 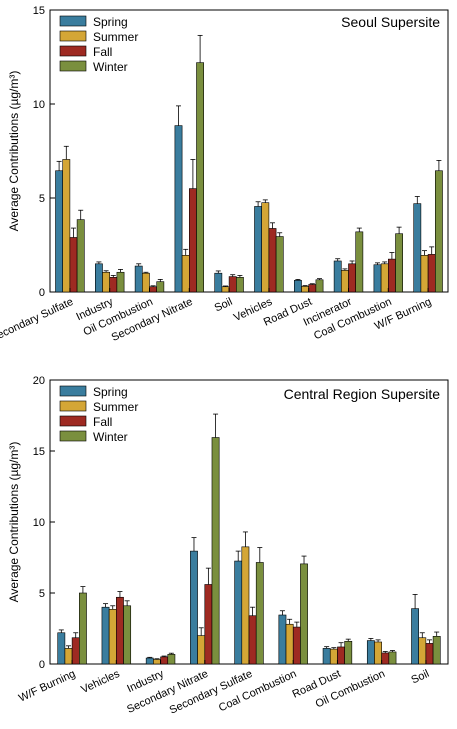 I want to click on x-tick-label: Coal Combustion, so click(x=258, y=691).